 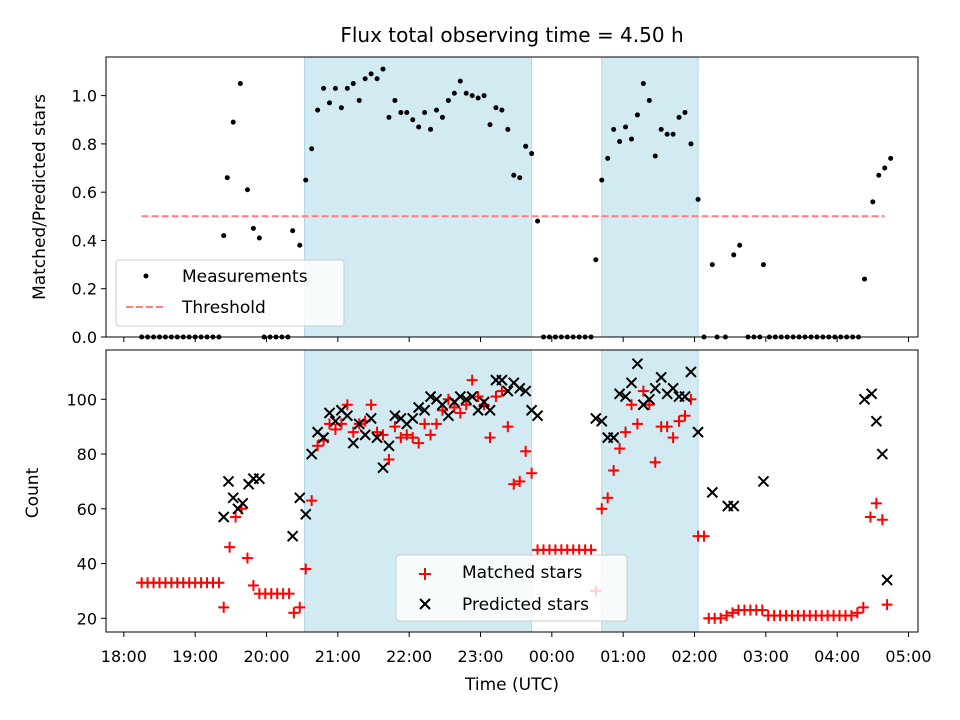 What do you see at coordinates (511, 35) in the screenshot?
I see `chart-title: Flux total observing time = 4.50 h` at bounding box center [511, 35].